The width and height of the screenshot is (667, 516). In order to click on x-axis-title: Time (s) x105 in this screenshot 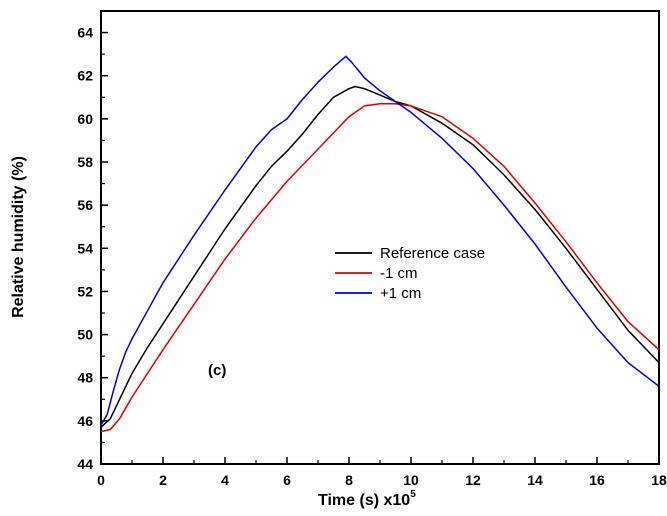, I will do `click(367, 499)`.